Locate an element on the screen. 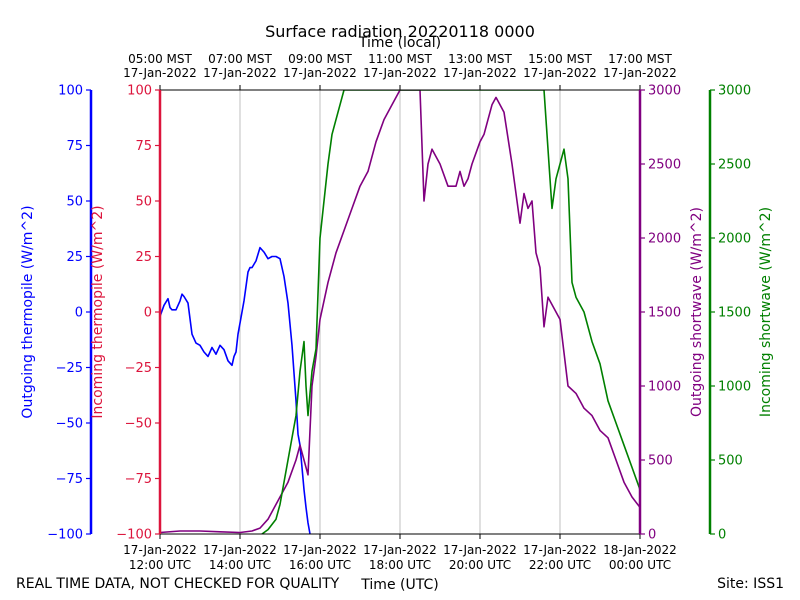 The height and width of the screenshot is (600, 800). y-axis-label-in_thermo: Incoming thermopile (W/m^2) is located at coordinates (98, 311).